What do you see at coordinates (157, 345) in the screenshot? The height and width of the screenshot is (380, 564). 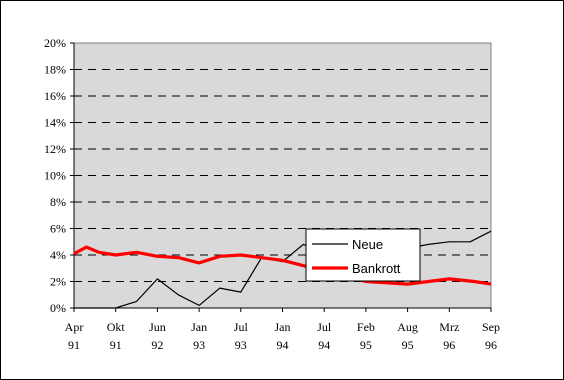 I see `x-tick-label-year: 92` at bounding box center [157, 345].